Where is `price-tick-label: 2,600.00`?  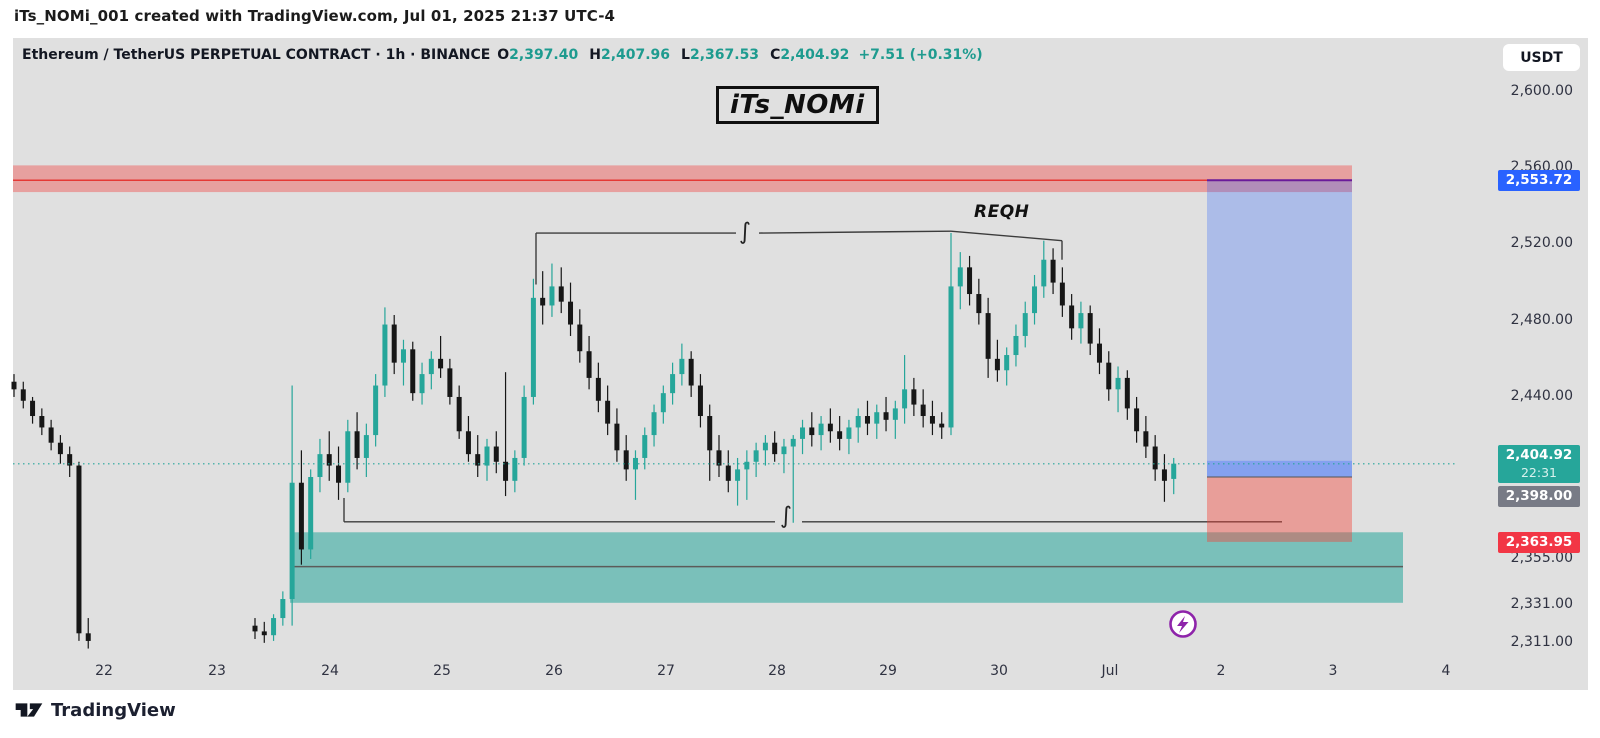
price-tick-label: 2,600.00 is located at coordinates (1541, 91).